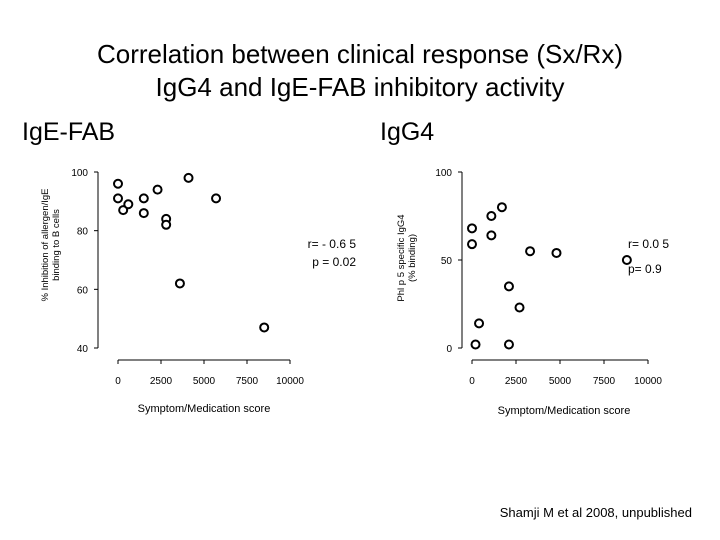  Describe the element at coordinates (516, 381) in the screenshot. I see `right-x-tick-label: 2500` at that location.